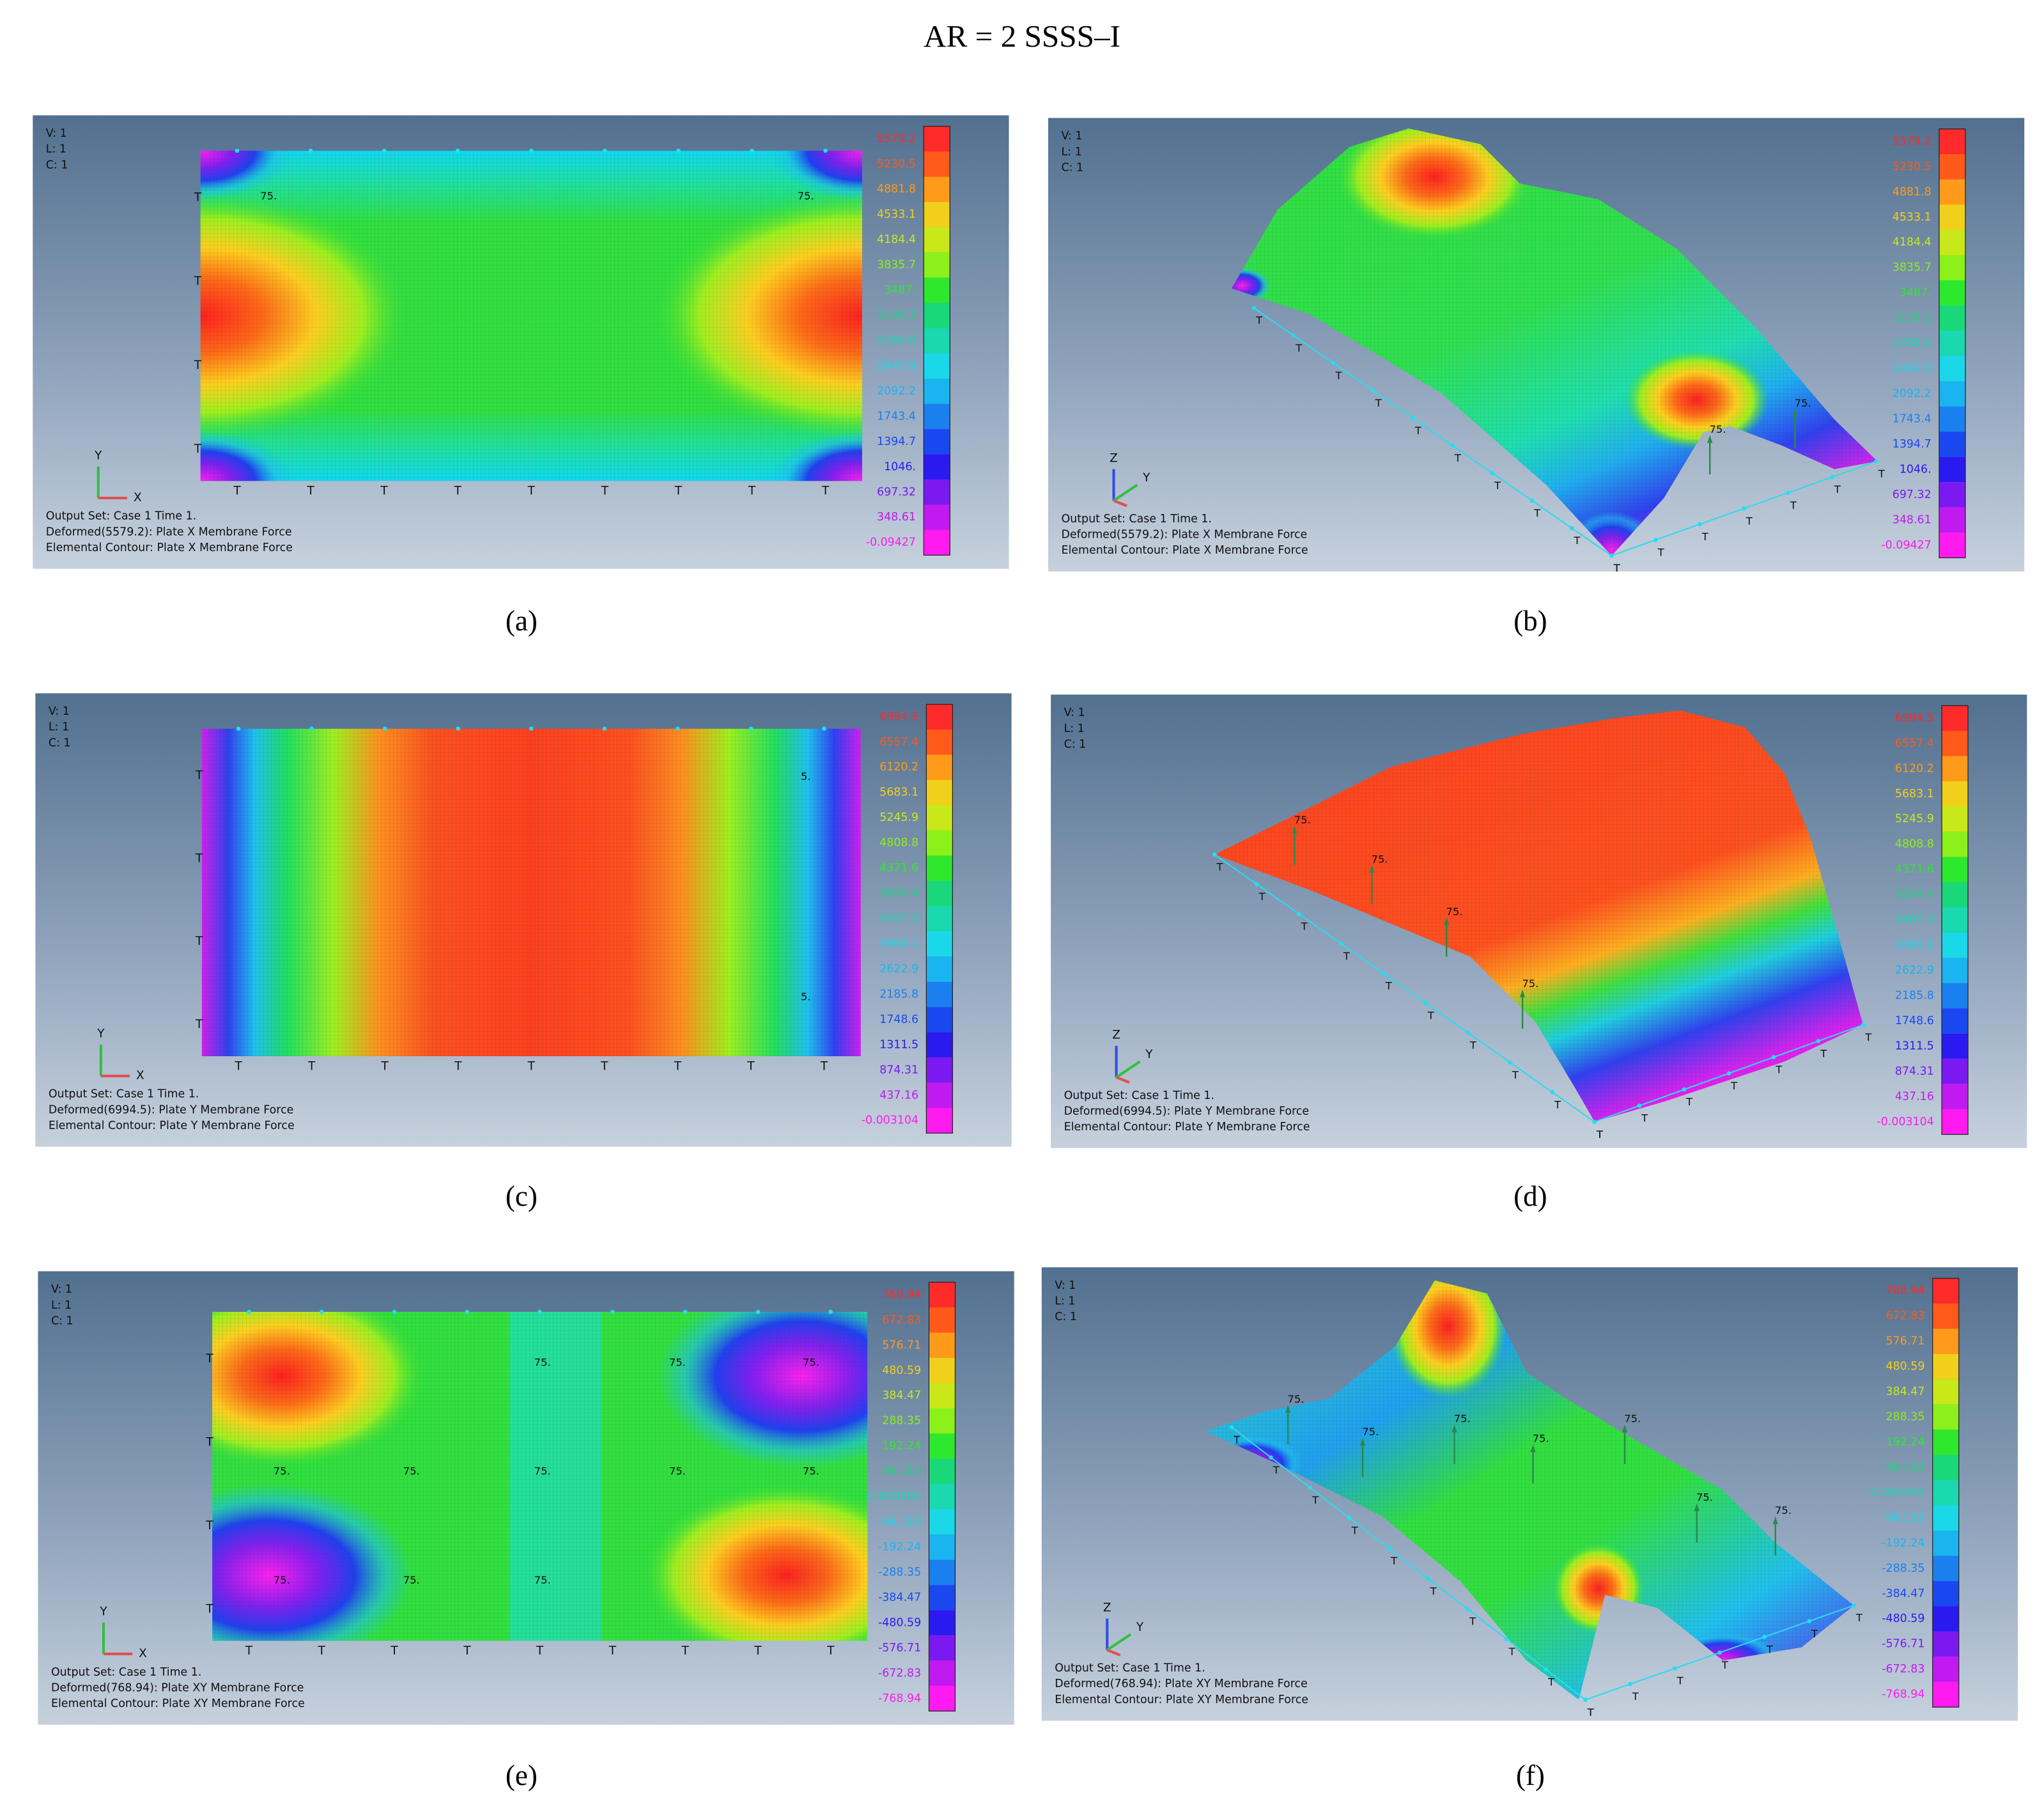 The image size is (2044, 1799). I want to click on legend-label: 2185.8, so click(898, 995).